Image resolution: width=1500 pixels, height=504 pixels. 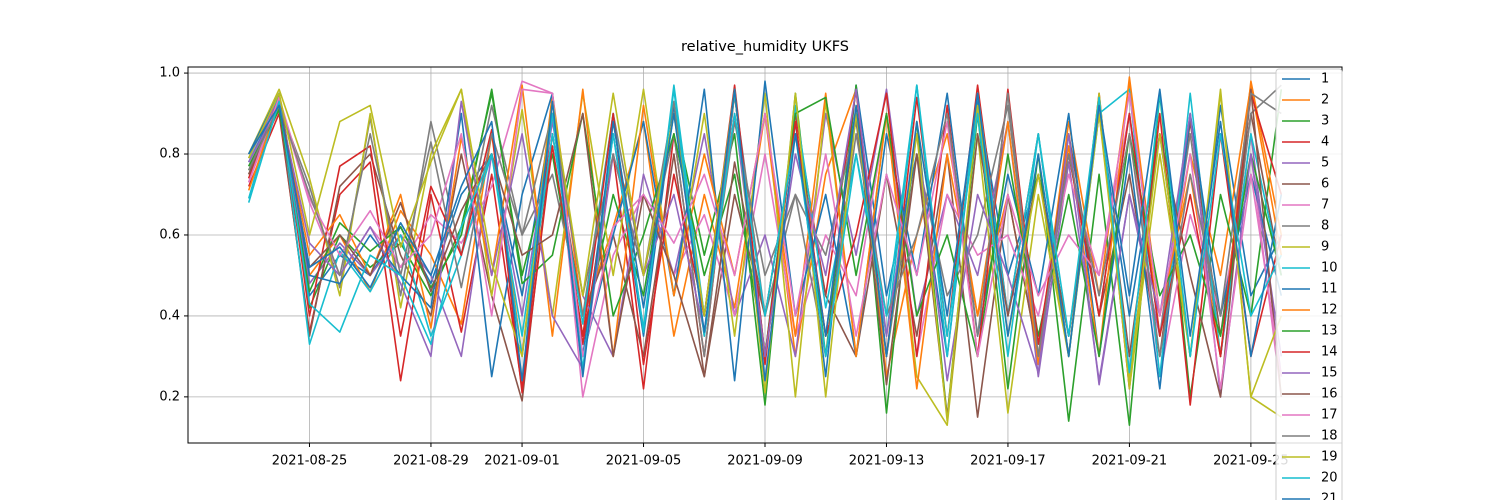 What do you see at coordinates (1008, 461) in the screenshot?
I see `x-tick-label: 2021-09-17` at bounding box center [1008, 461].